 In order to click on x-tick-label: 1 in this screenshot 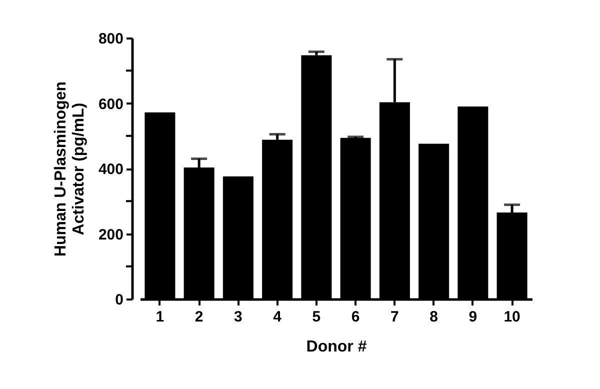, I will do `click(160, 317)`.